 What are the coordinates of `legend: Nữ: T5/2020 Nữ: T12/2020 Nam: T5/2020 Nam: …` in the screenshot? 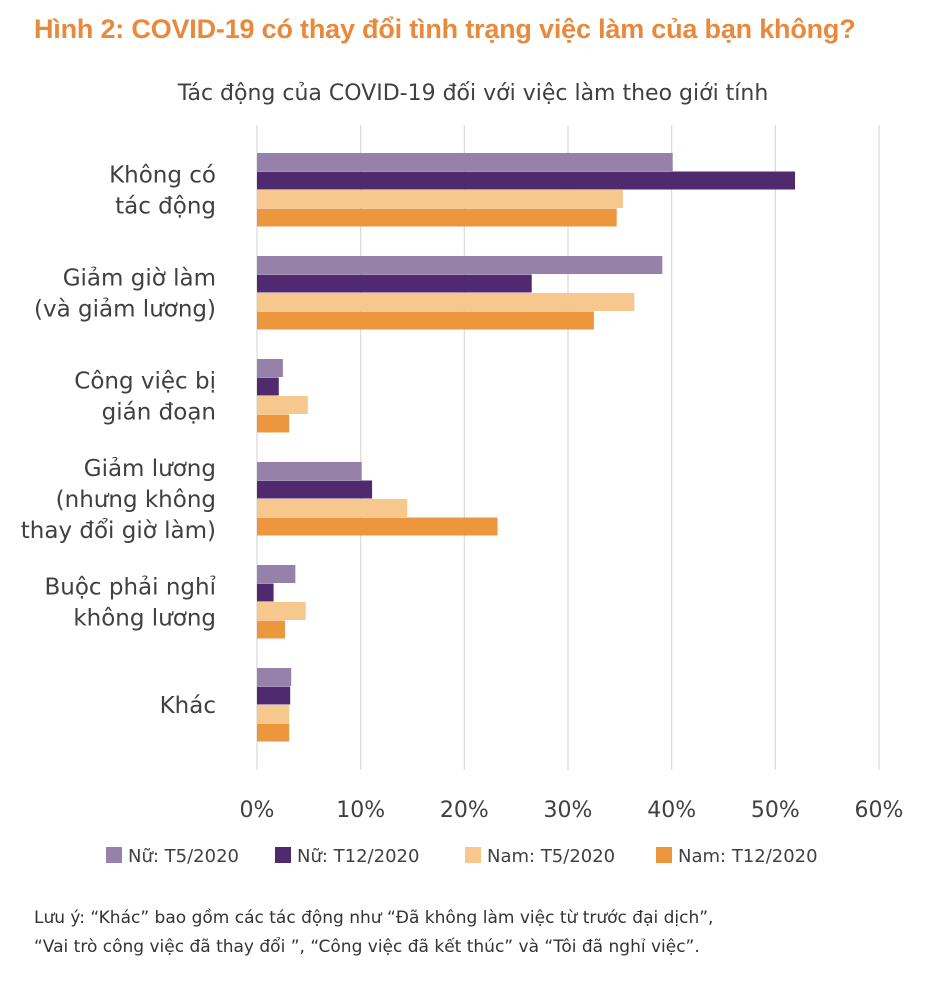 It's located at (462, 856).